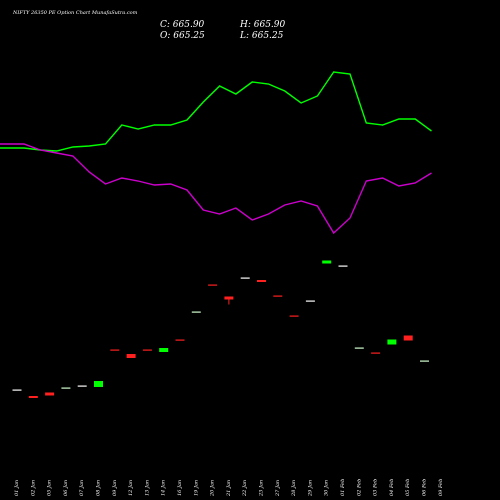 This screenshot has width=500, height=500. What do you see at coordinates (343, 487) in the screenshot?
I see `x-tick-label: 01 Feb` at bounding box center [343, 487].